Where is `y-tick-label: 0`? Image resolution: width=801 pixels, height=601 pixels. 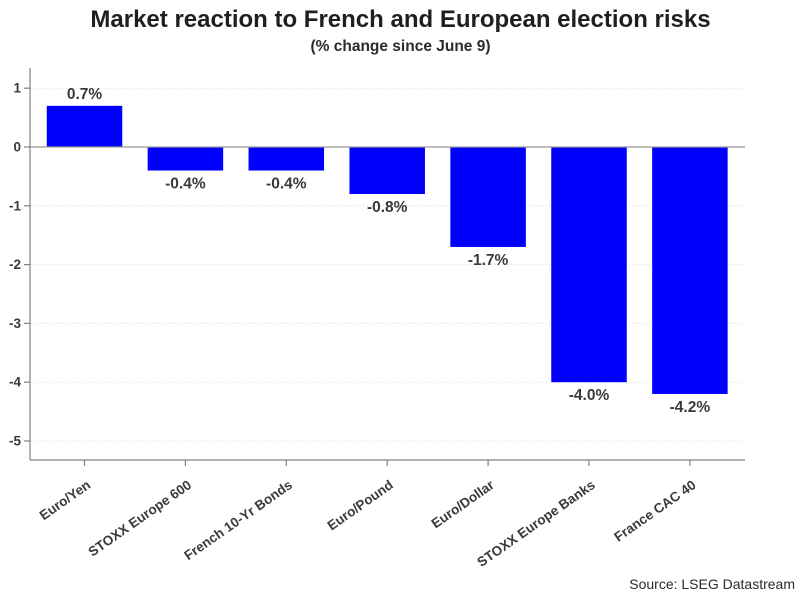
y-tick-label: 0 is located at coordinates (17, 147).